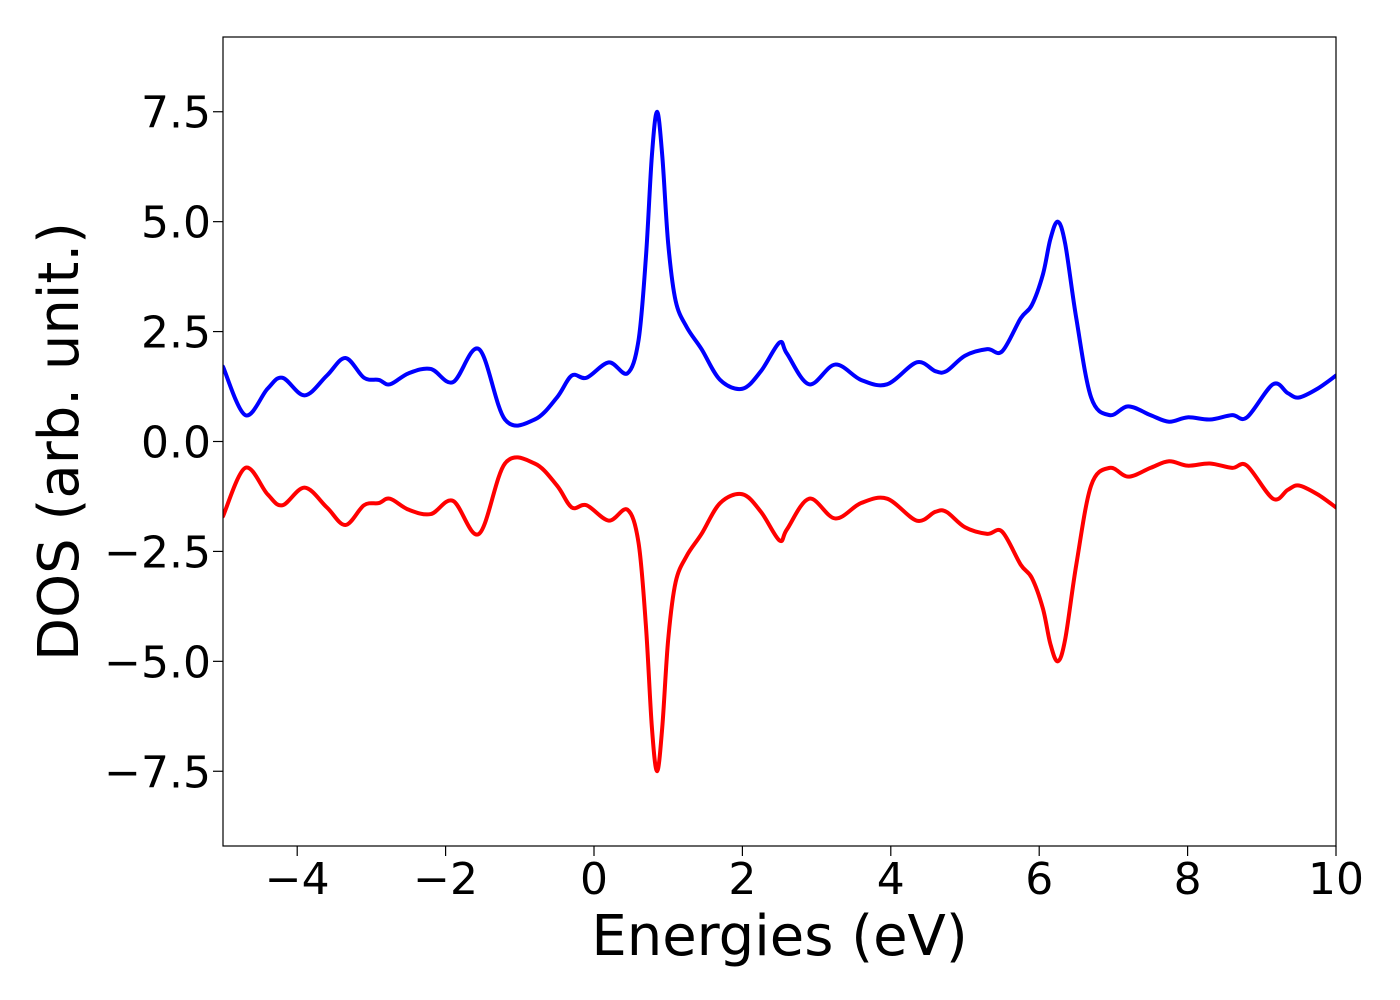 The height and width of the screenshot is (1000, 1400). I want to click on y-axis-ticks: 7.5 5.0 2.5 0.0 −2.5 −5.0 −7.5, so click(163, 443).